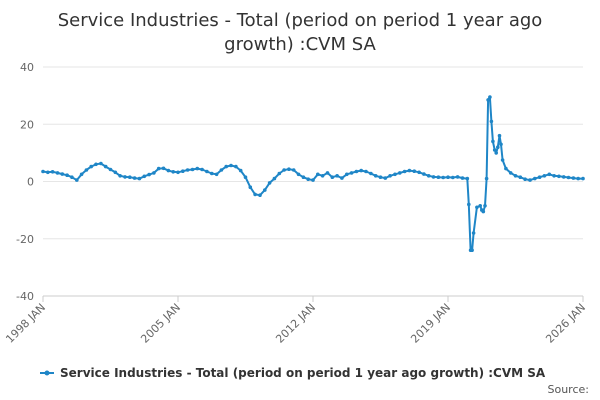 This screenshot has height=400, width=600. I want to click on chart-title-line-2: growth) :CVM SA, so click(300, 44).